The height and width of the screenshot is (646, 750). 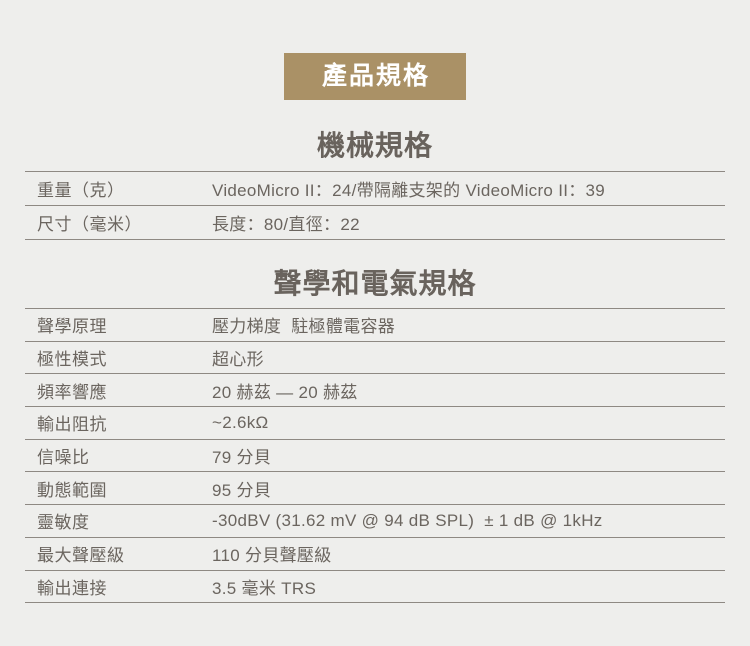 What do you see at coordinates (63, 458) in the screenshot?
I see `spec-label: 信噪比` at bounding box center [63, 458].